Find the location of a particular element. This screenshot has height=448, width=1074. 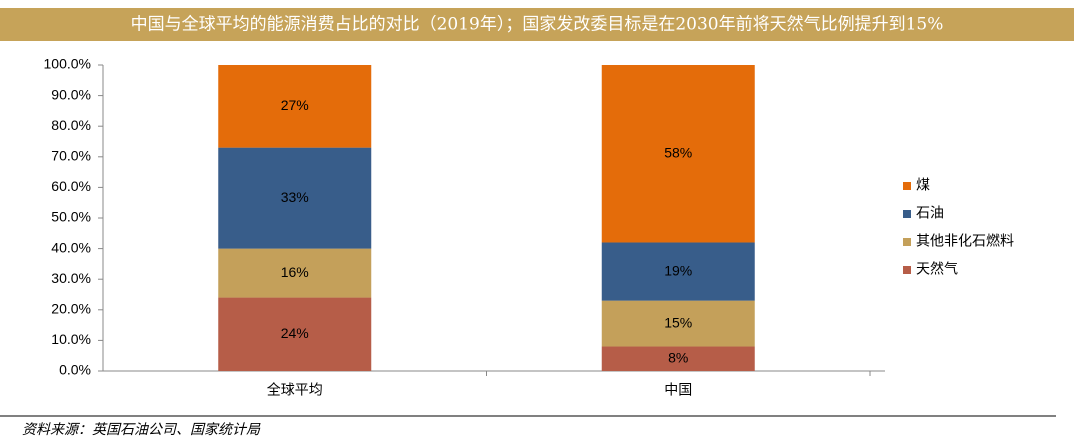

y-tick-label: 50.0% is located at coordinates (71, 217).